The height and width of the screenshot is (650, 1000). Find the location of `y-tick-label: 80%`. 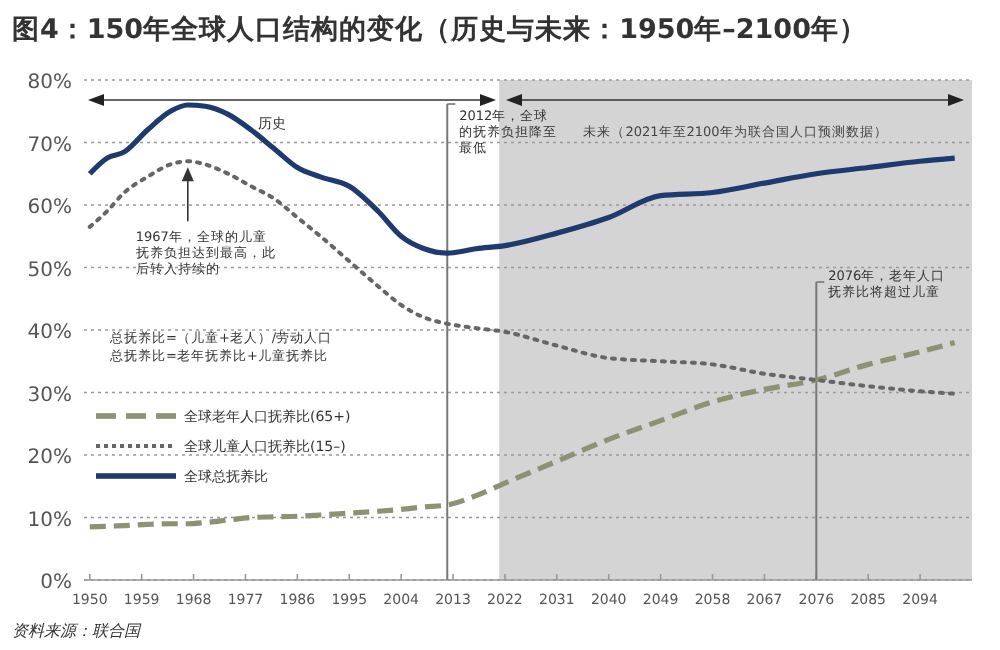

y-tick-label: 80% is located at coordinates (49, 83).